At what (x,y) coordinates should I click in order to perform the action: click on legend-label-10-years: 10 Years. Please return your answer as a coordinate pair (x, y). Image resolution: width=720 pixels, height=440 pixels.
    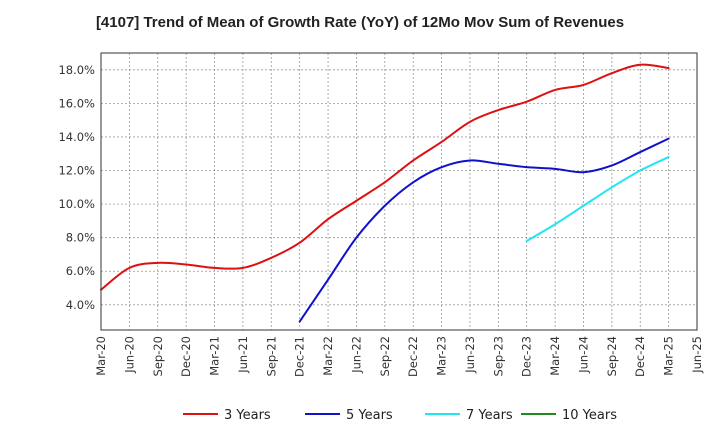
    Looking at the image, I should click on (589, 415).